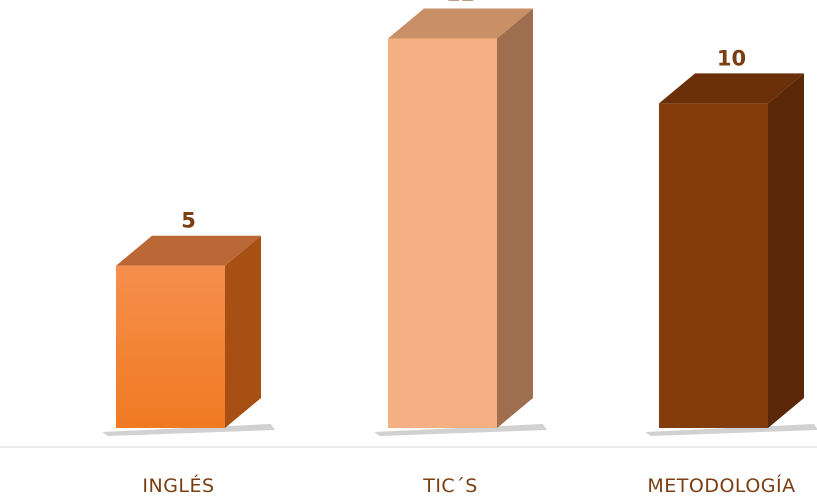 The image size is (817, 504). What do you see at coordinates (460, 2) in the screenshot?
I see `data-label: 12` at bounding box center [460, 2].